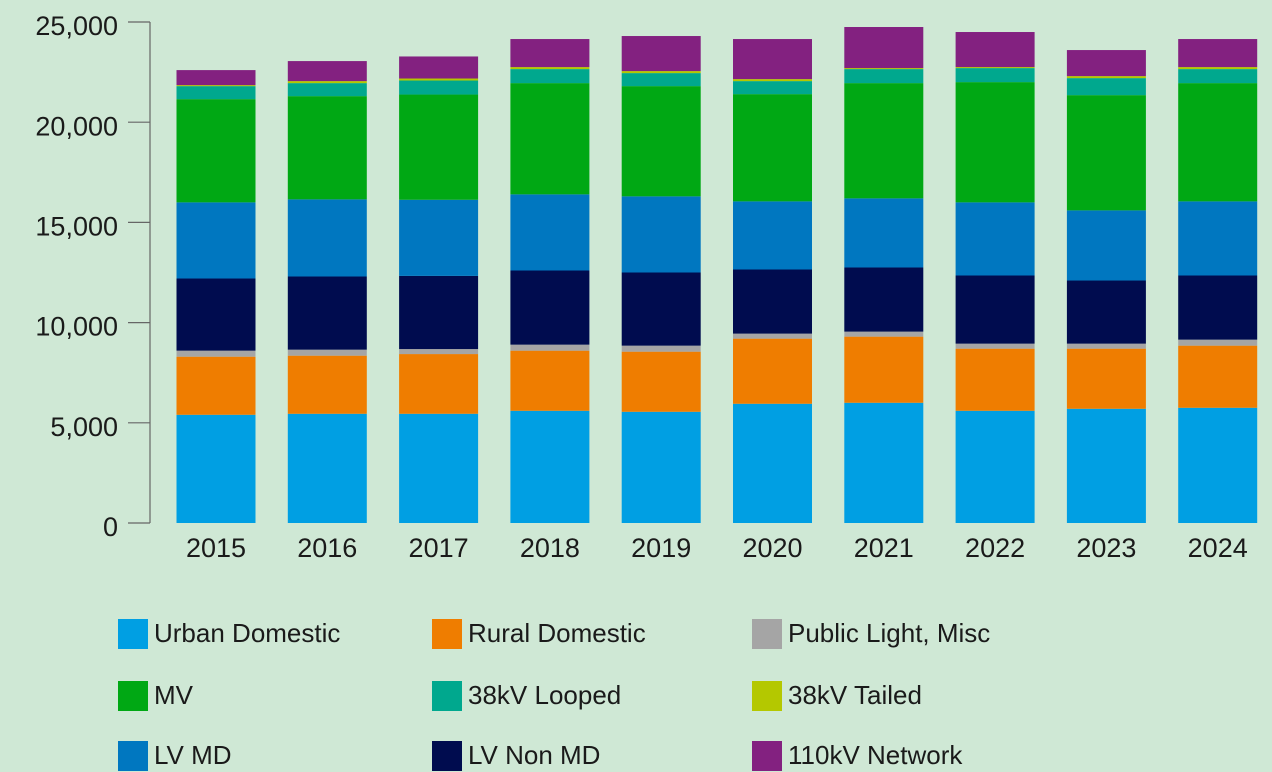 This screenshot has width=1272, height=772. What do you see at coordinates (1218, 548) in the screenshot?
I see `x-tick-label: 2024` at bounding box center [1218, 548].